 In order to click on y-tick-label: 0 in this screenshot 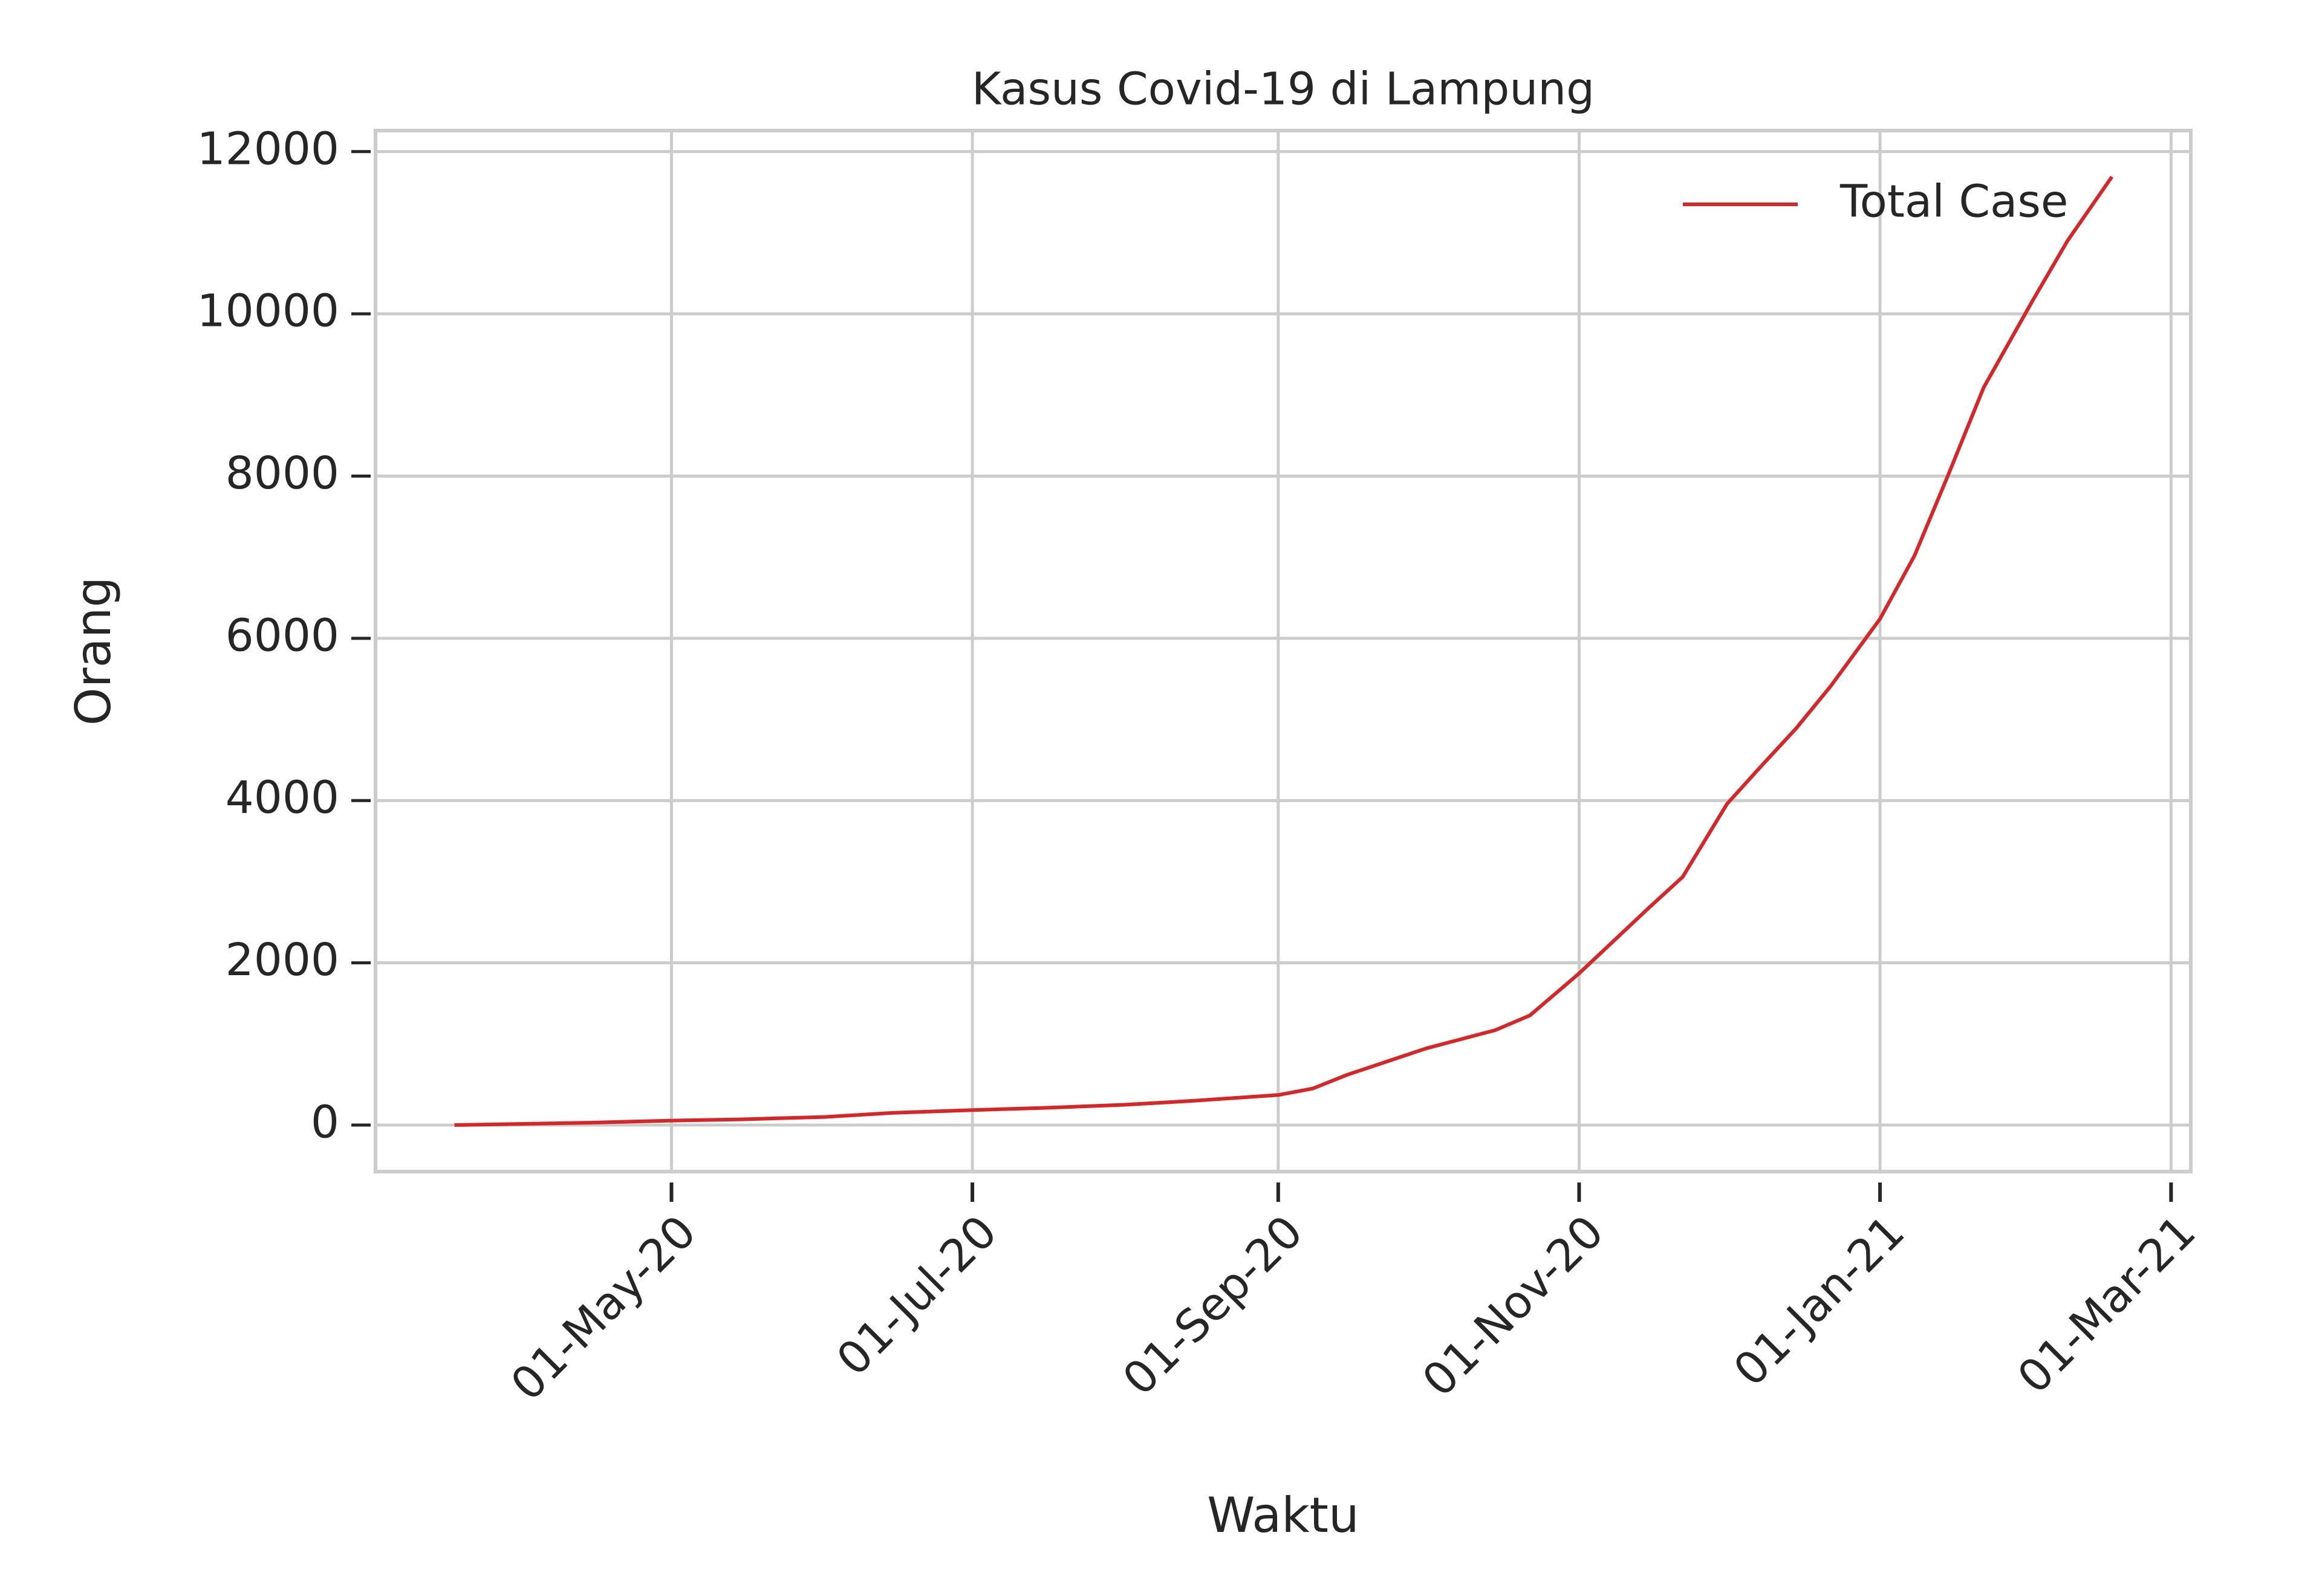, I will do `click(325, 1122)`.